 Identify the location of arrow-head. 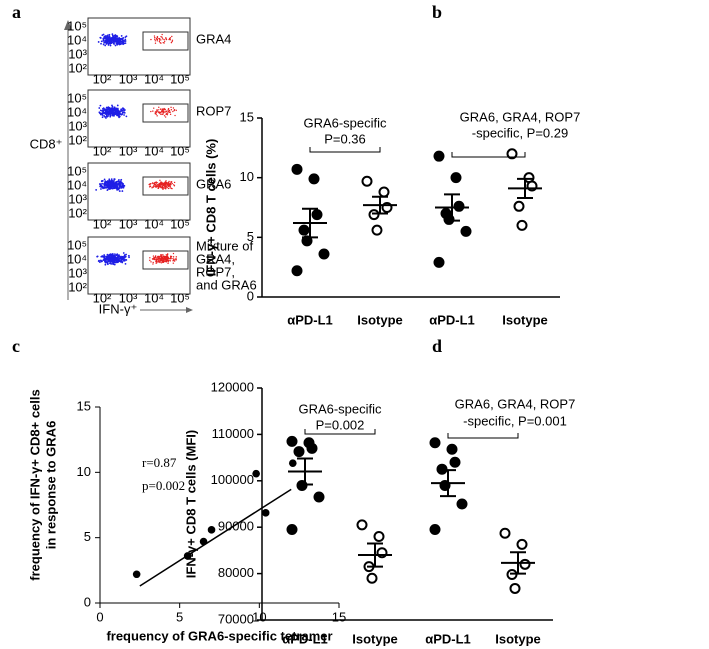
(68, 25).